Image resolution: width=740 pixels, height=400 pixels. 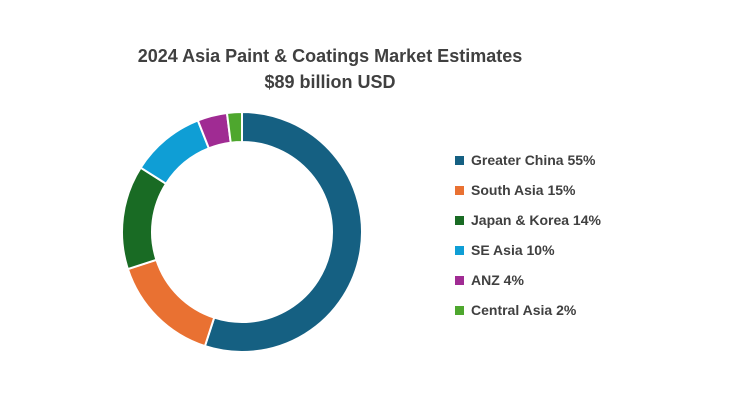 I want to click on legend-item-south-asia: South Asia 15%, so click(x=528, y=190).